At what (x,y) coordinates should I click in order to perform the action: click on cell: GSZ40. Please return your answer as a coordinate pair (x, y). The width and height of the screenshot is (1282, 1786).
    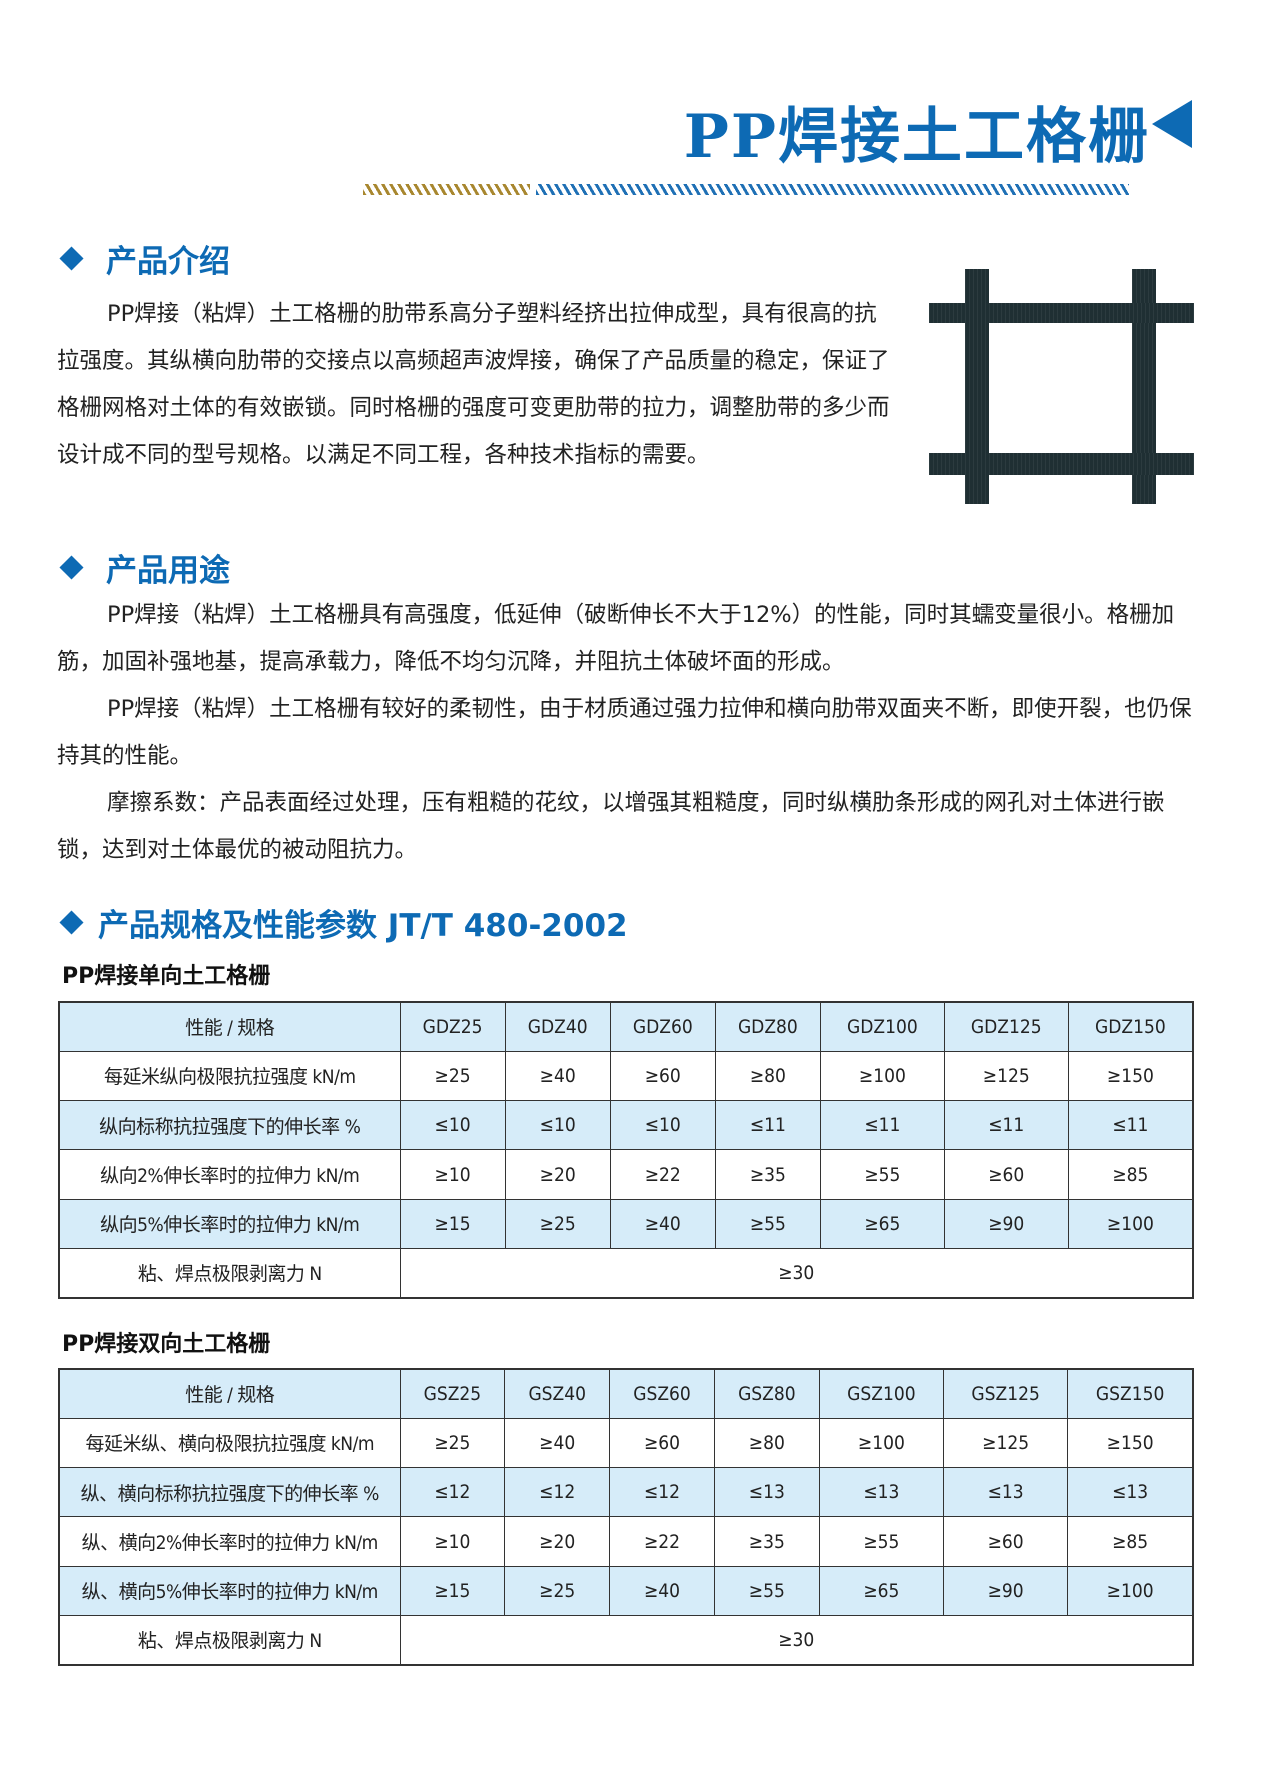
    Looking at the image, I should click on (557, 1393).